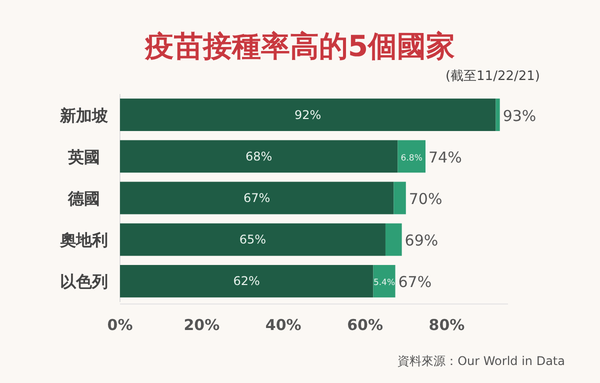 The height and width of the screenshot is (383, 600). What do you see at coordinates (365, 325) in the screenshot?
I see `x-tick-label: 60%` at bounding box center [365, 325].